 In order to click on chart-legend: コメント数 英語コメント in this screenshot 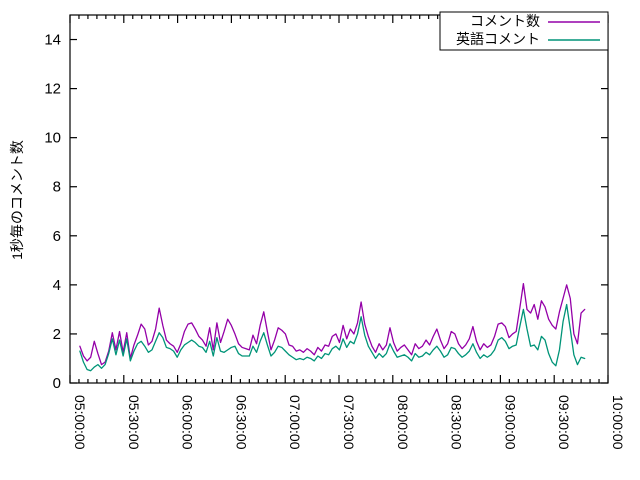, I will do `click(524, 31)`.